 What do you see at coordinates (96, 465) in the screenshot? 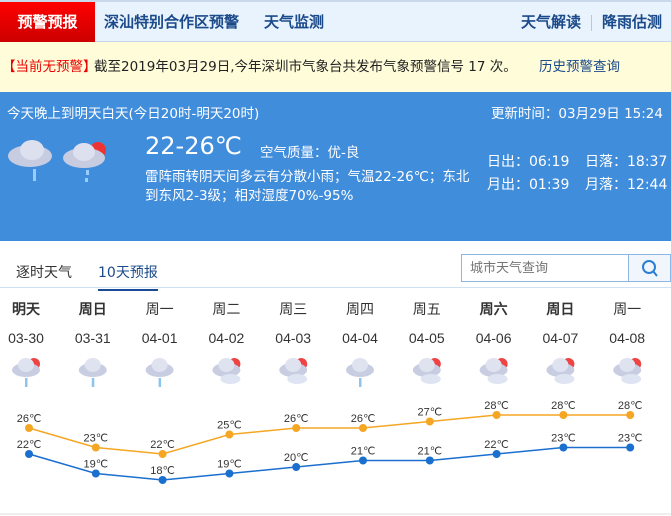
I see `low-temp-label: 19℃` at bounding box center [96, 465].